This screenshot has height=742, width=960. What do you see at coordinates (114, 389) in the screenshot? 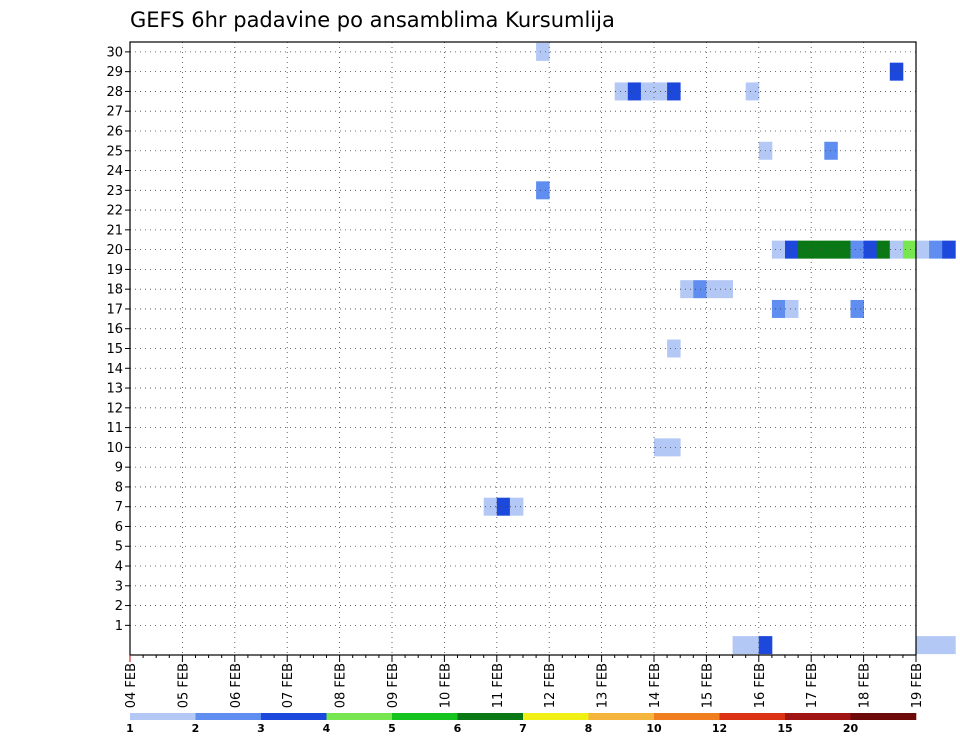
I see `y-tick-label: 13` at bounding box center [114, 389].